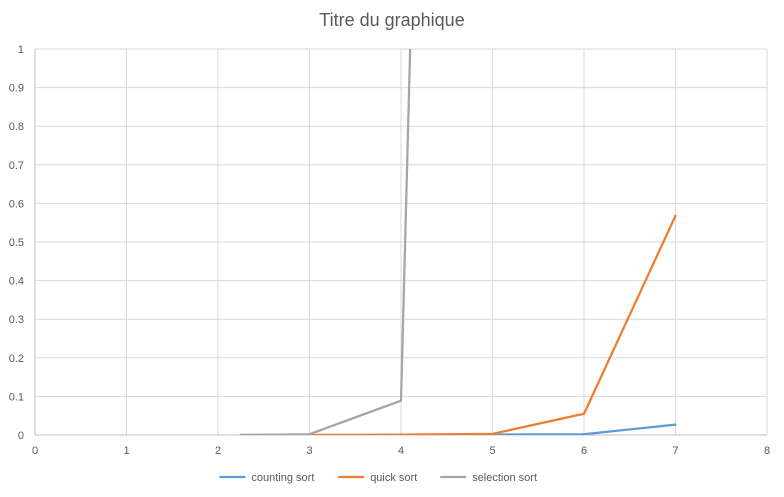 The width and height of the screenshot is (784, 497). Describe the element at coordinates (282, 478) in the screenshot. I see `legend-label: counting sort` at that location.